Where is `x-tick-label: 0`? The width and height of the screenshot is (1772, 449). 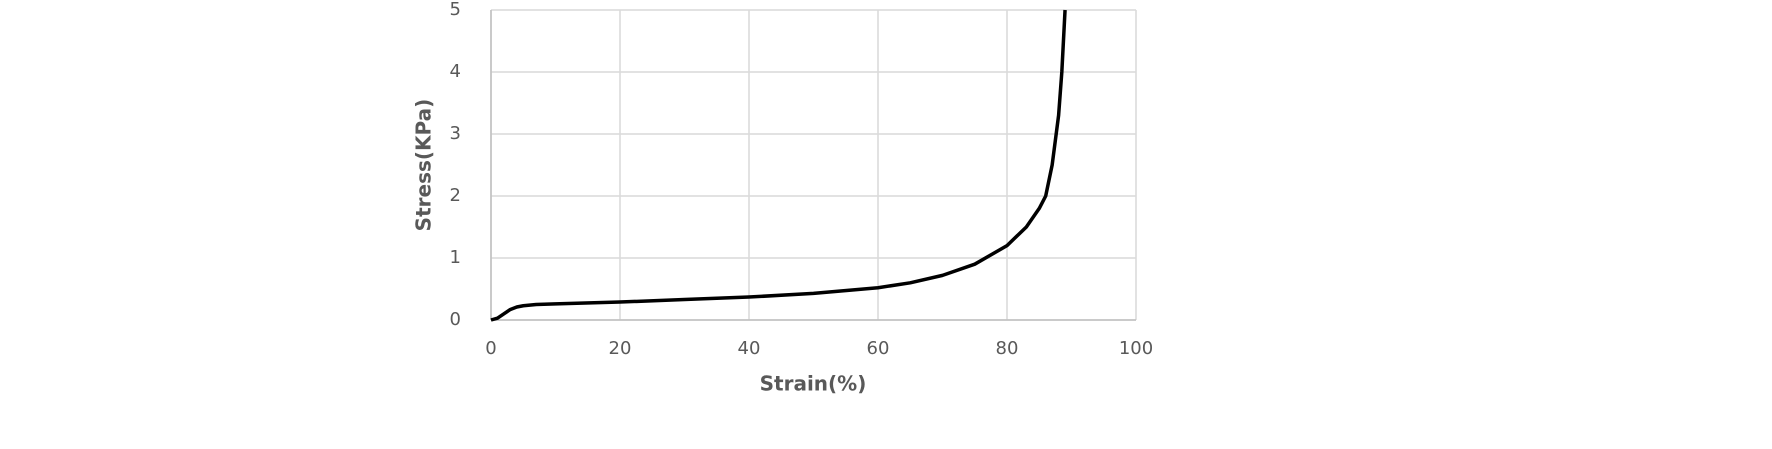 x-tick-label: 0 is located at coordinates (490, 348).